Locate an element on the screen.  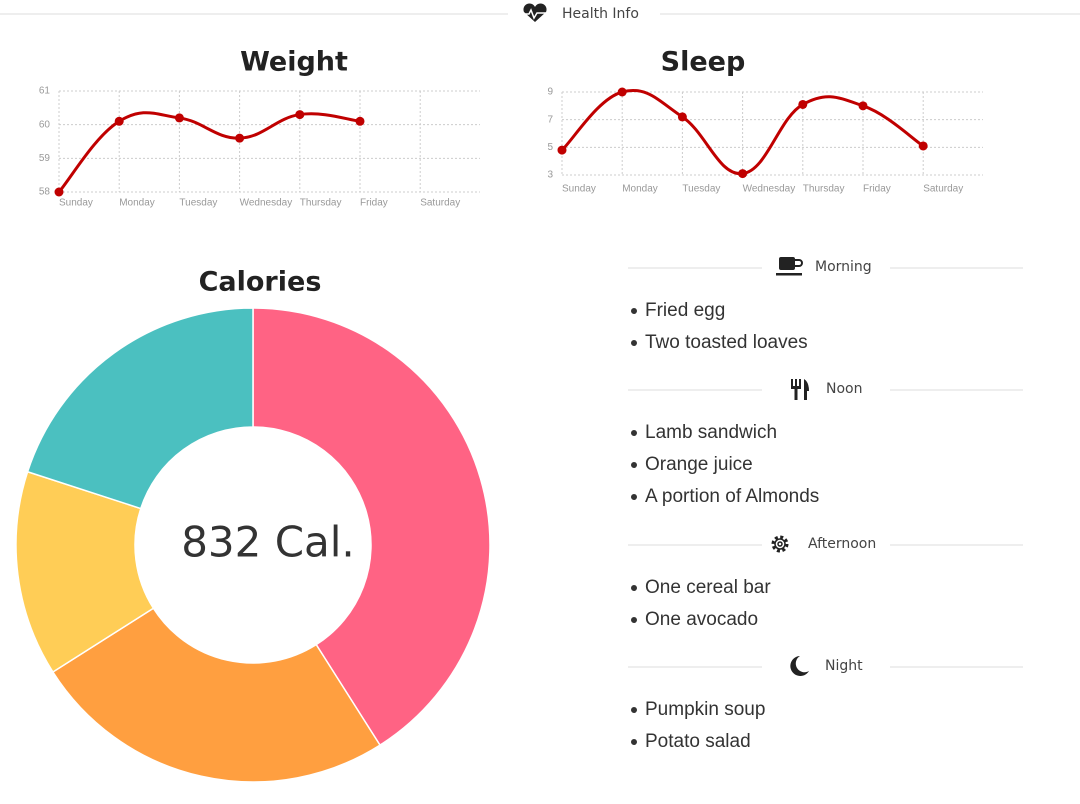
moon-icon is located at coordinates (799, 666).